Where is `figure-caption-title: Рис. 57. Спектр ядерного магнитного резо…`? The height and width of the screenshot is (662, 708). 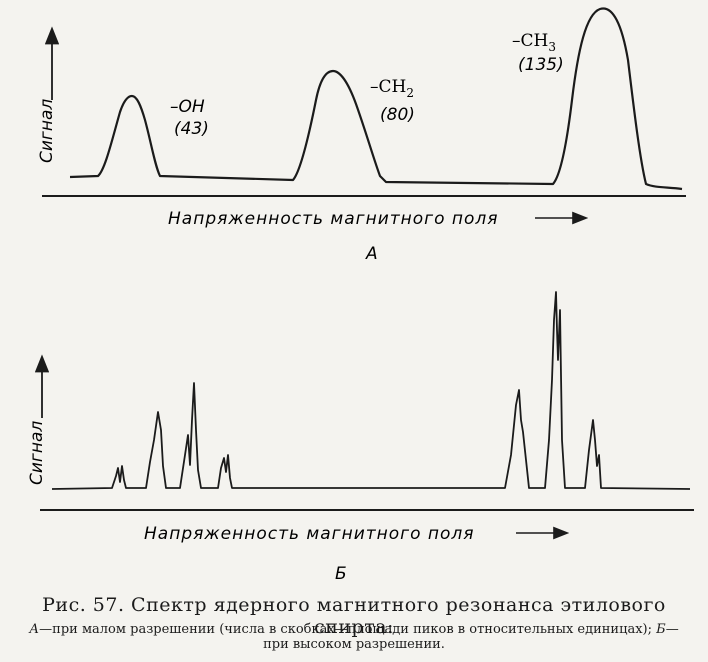
figure-caption-title: Рис. 57. Спектр ядерного магнитного резо… is located at coordinates (354, 616).